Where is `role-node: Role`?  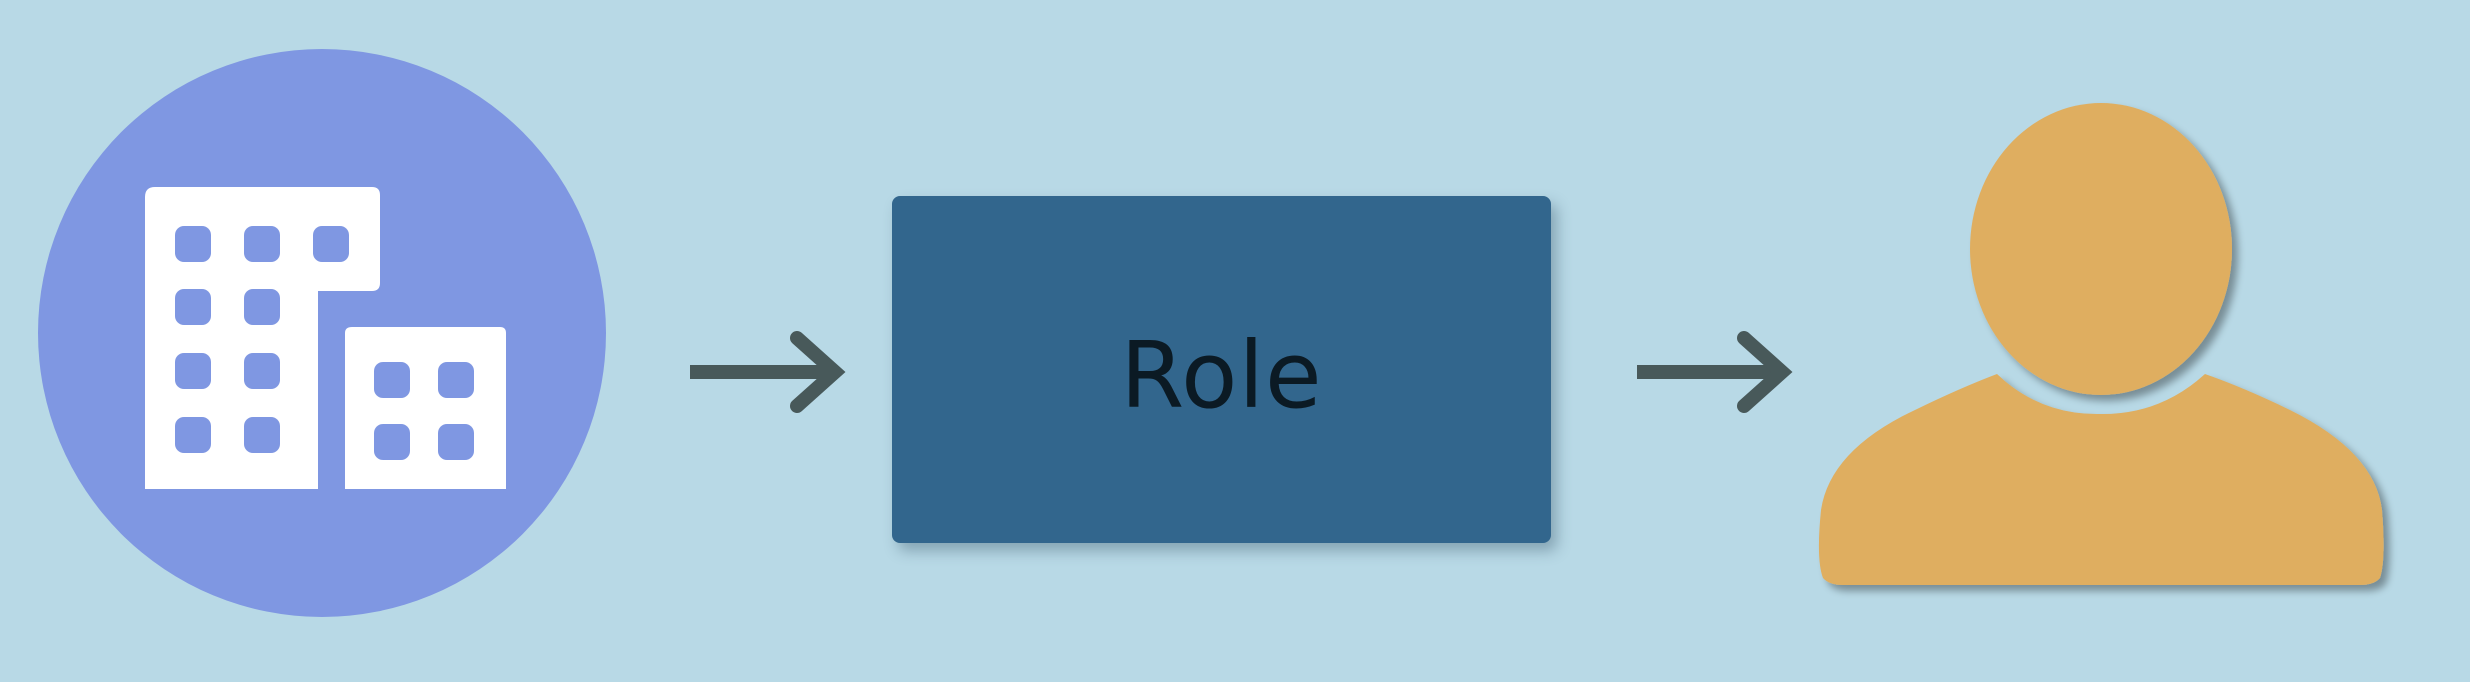
role-node: Role is located at coordinates (1221, 369).